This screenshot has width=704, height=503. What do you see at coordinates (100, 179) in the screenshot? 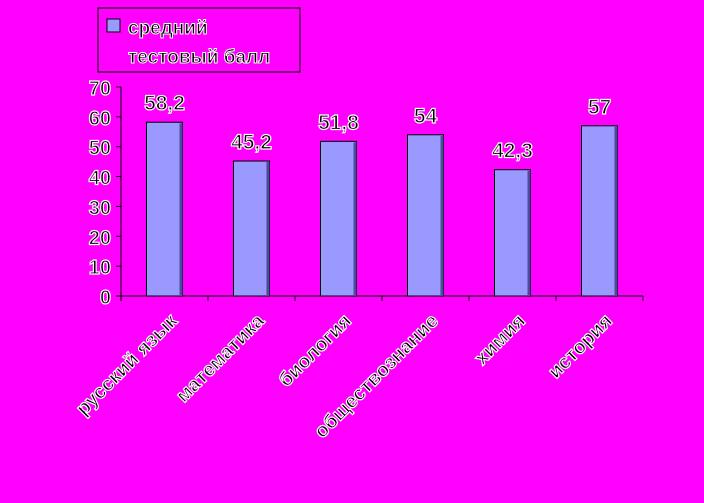
I see `y-tick-label: 40` at bounding box center [100, 179].